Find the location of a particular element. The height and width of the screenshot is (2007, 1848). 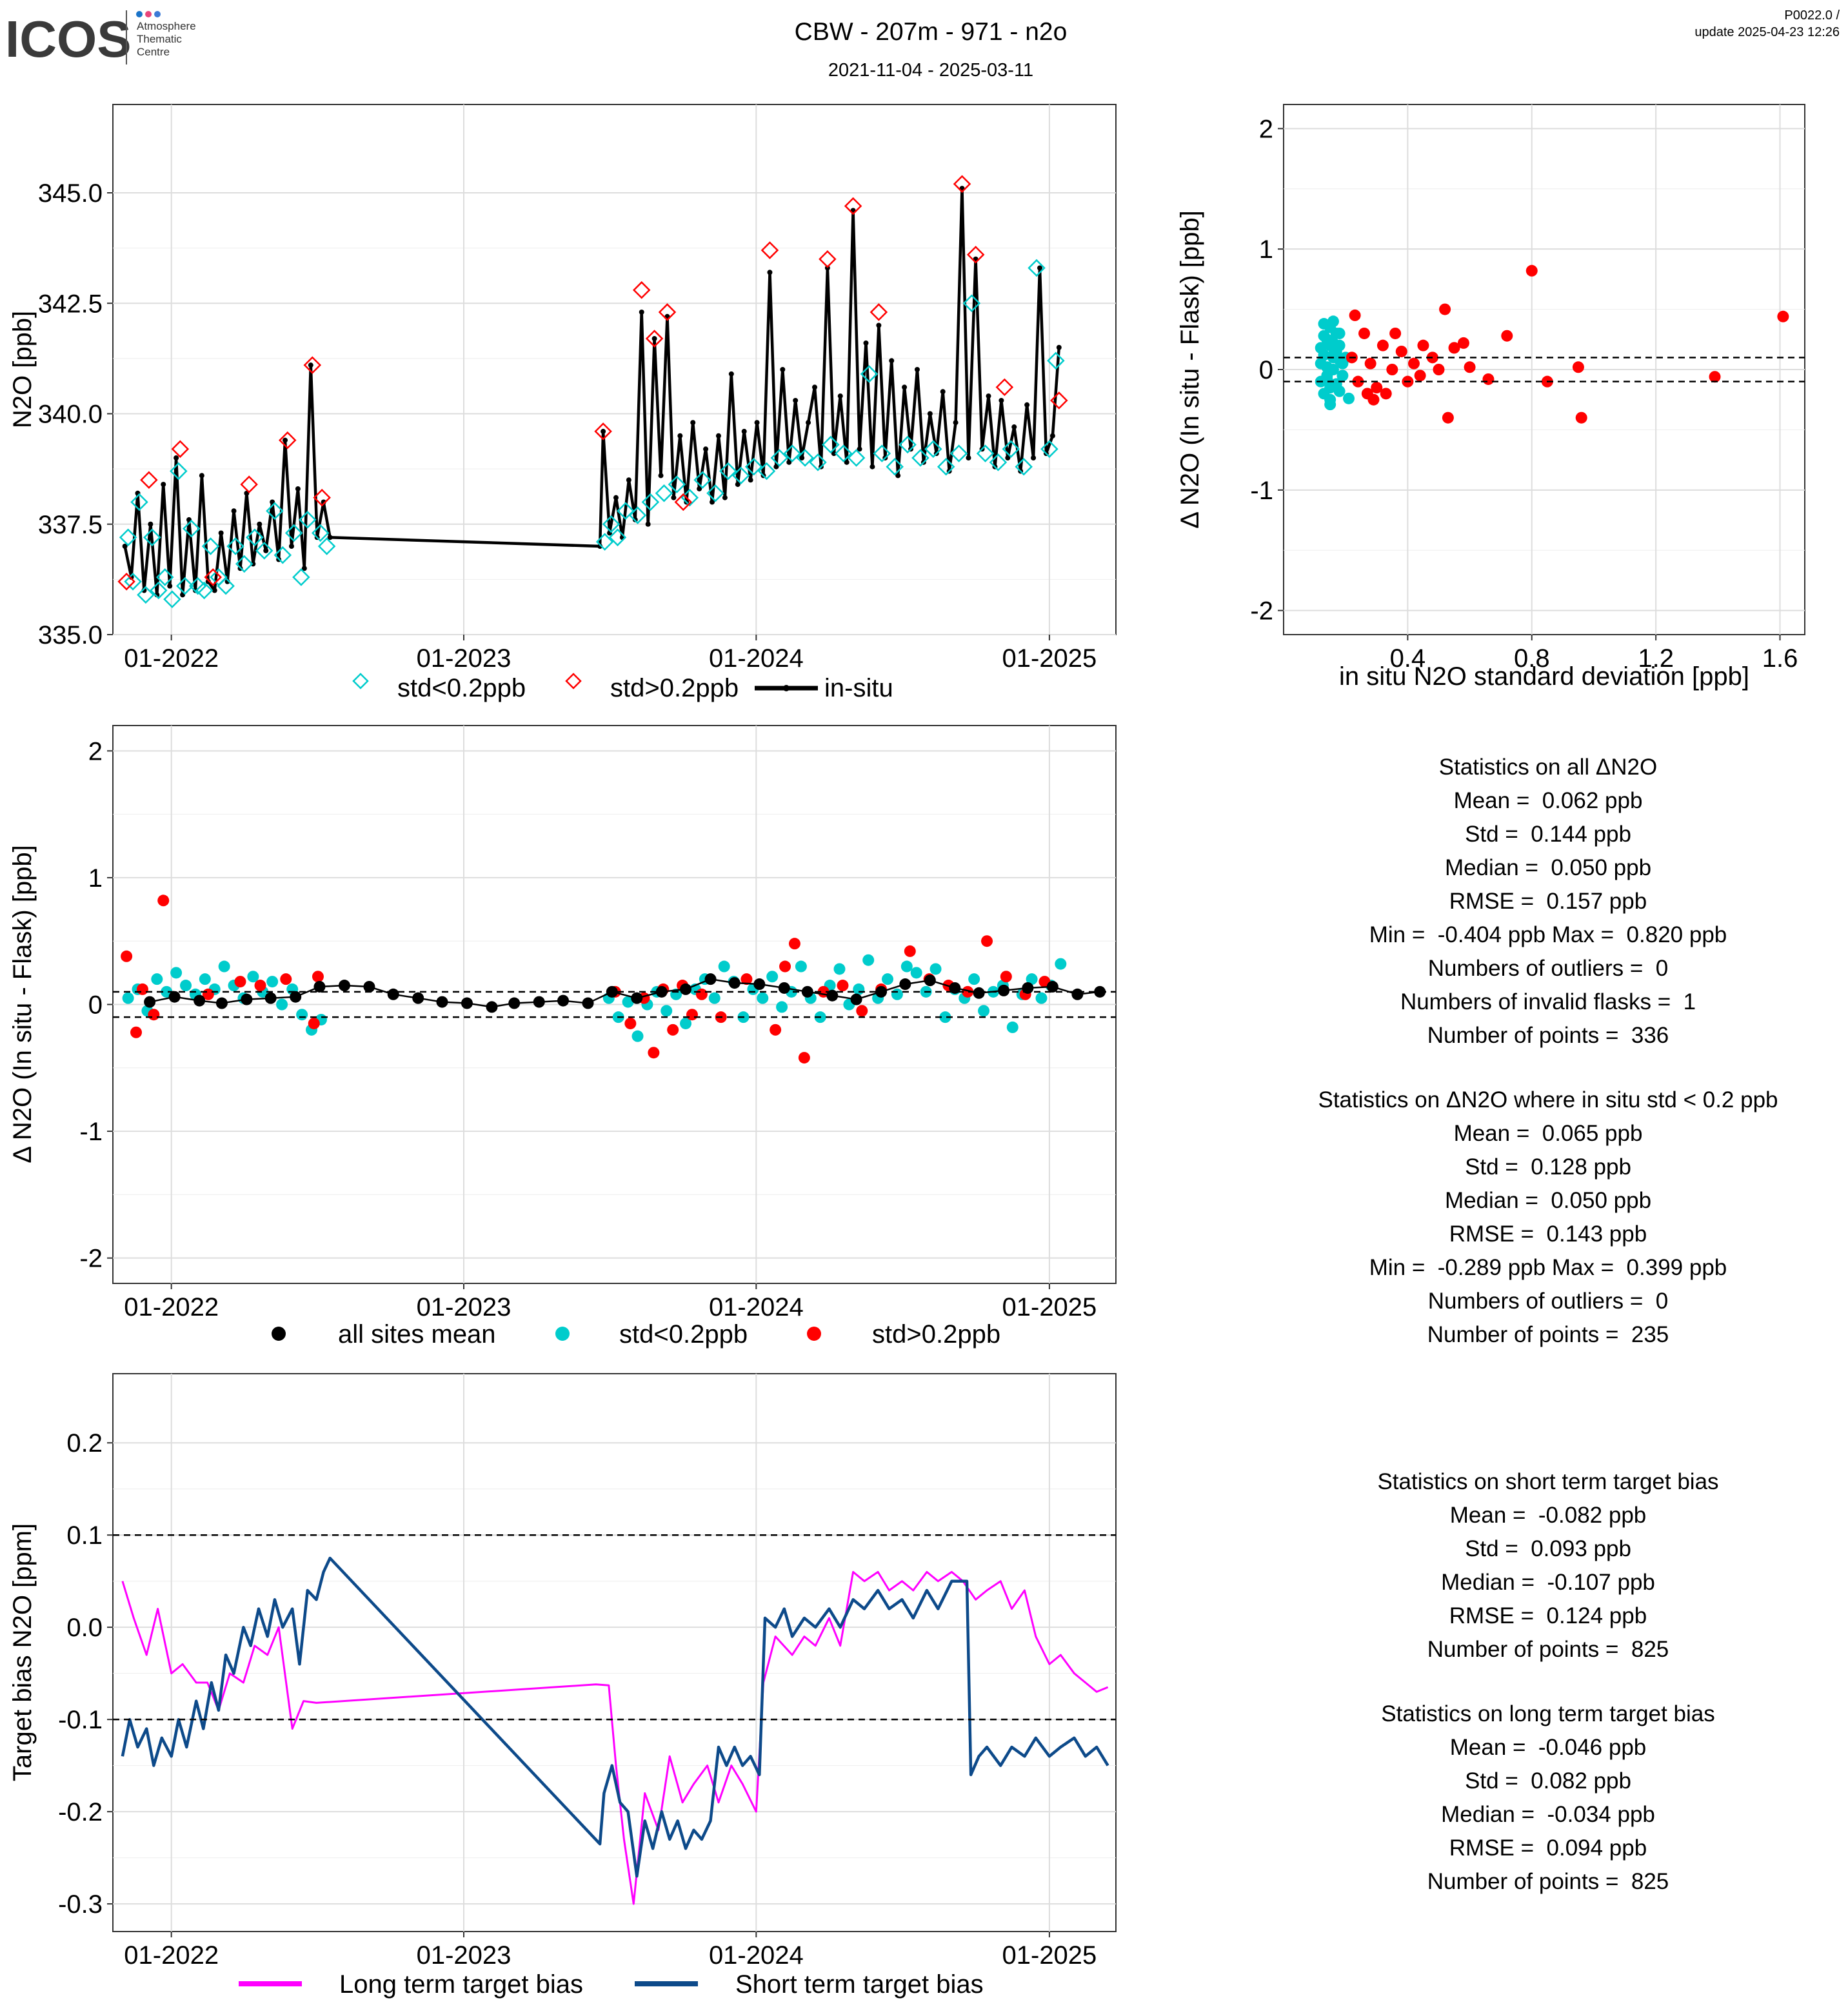

update-label: update 2025-04-23 12:26 is located at coordinates (1767, 32).